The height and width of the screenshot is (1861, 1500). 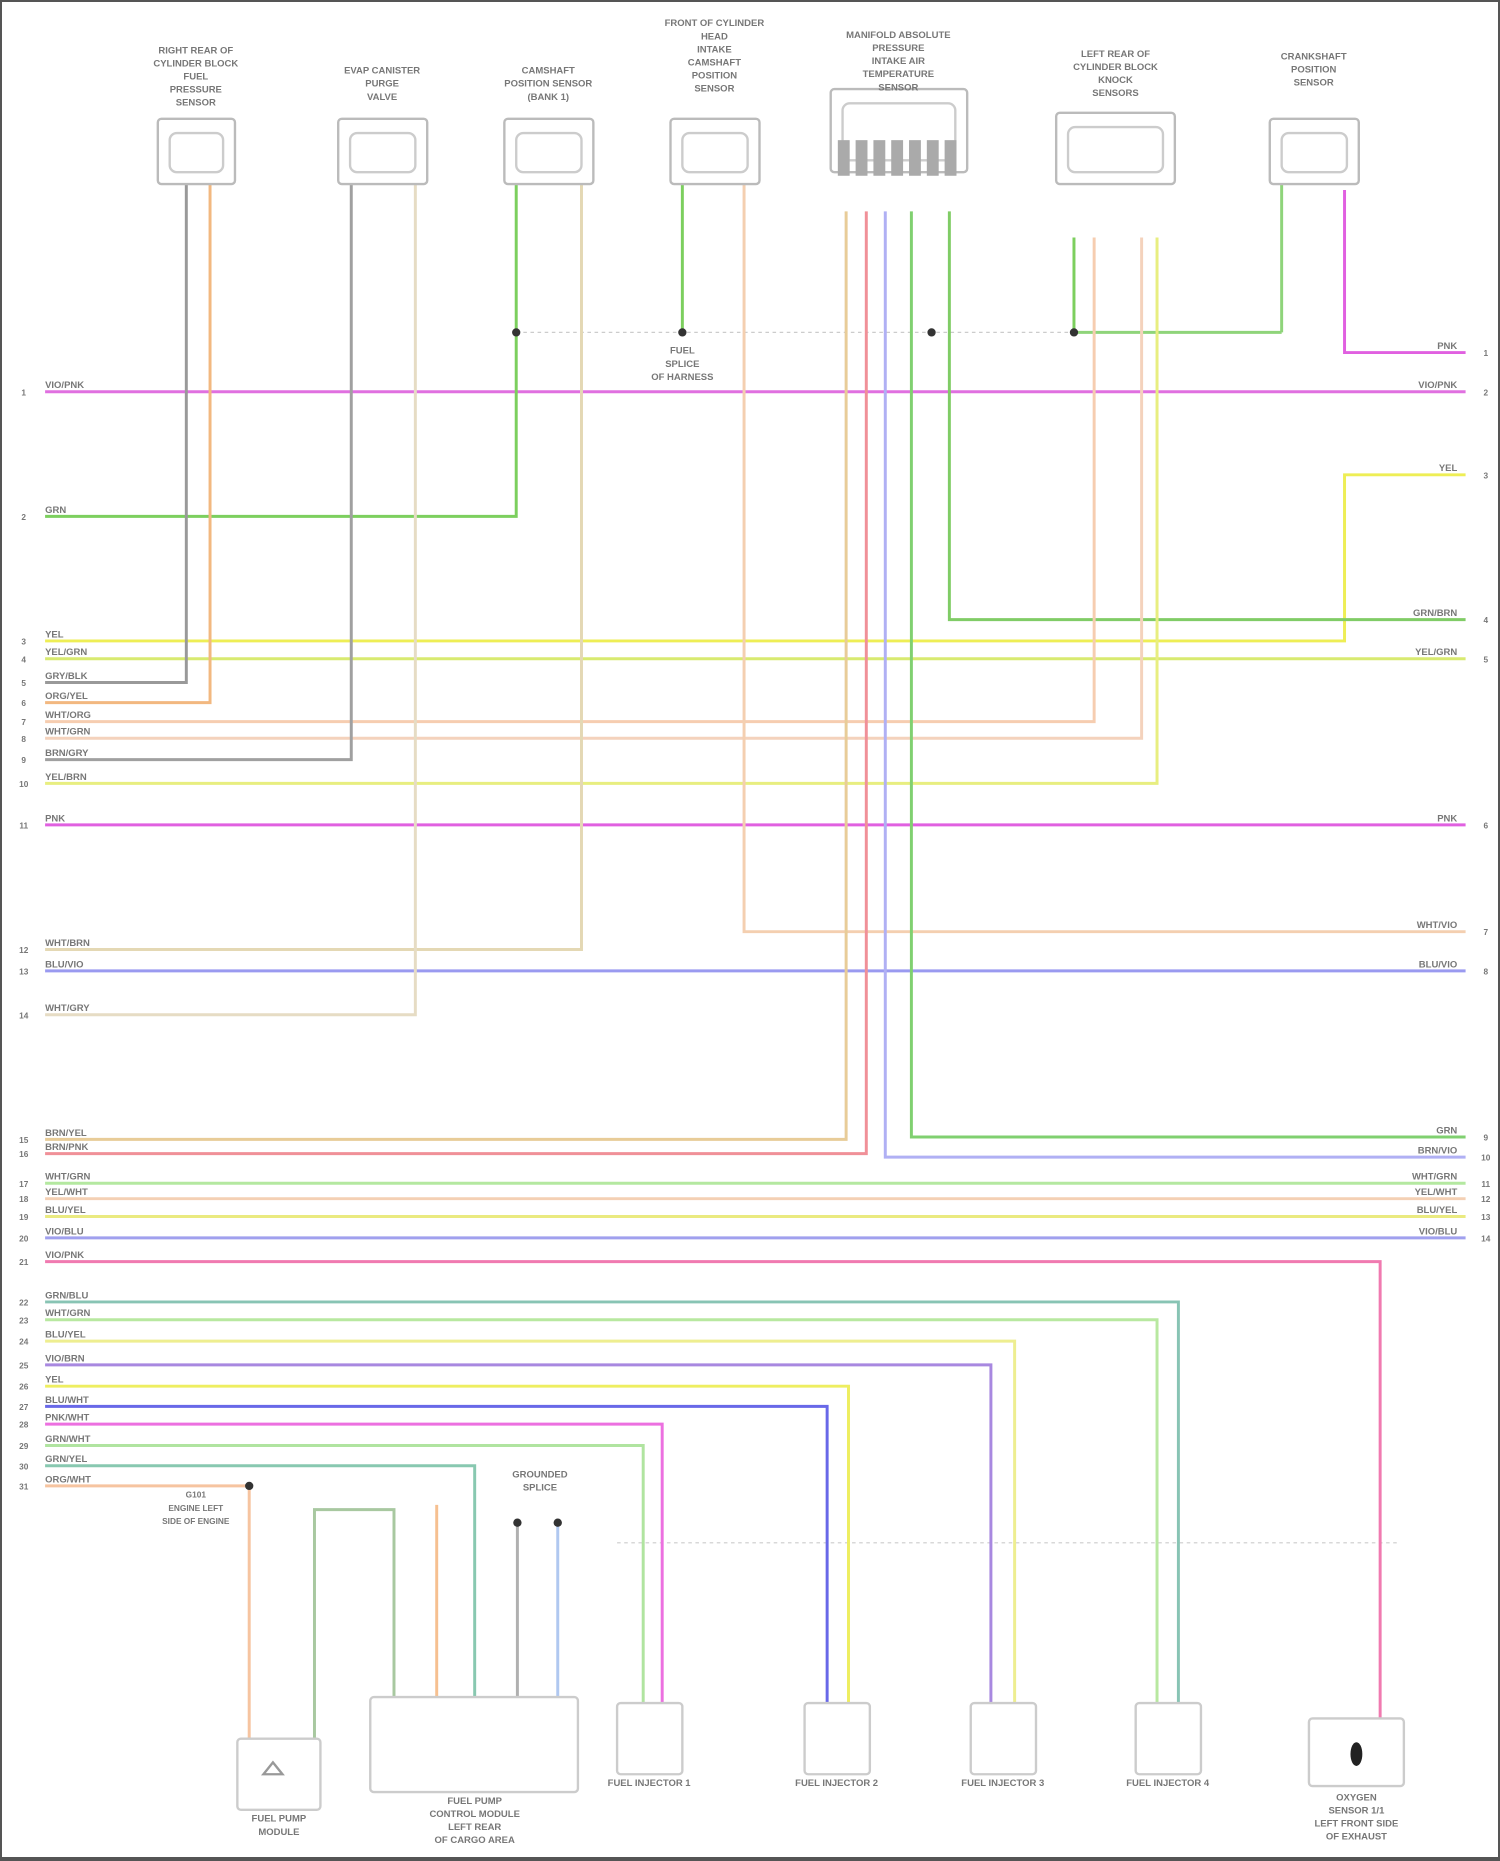 I want to click on connector-c1, so click(x=196, y=152).